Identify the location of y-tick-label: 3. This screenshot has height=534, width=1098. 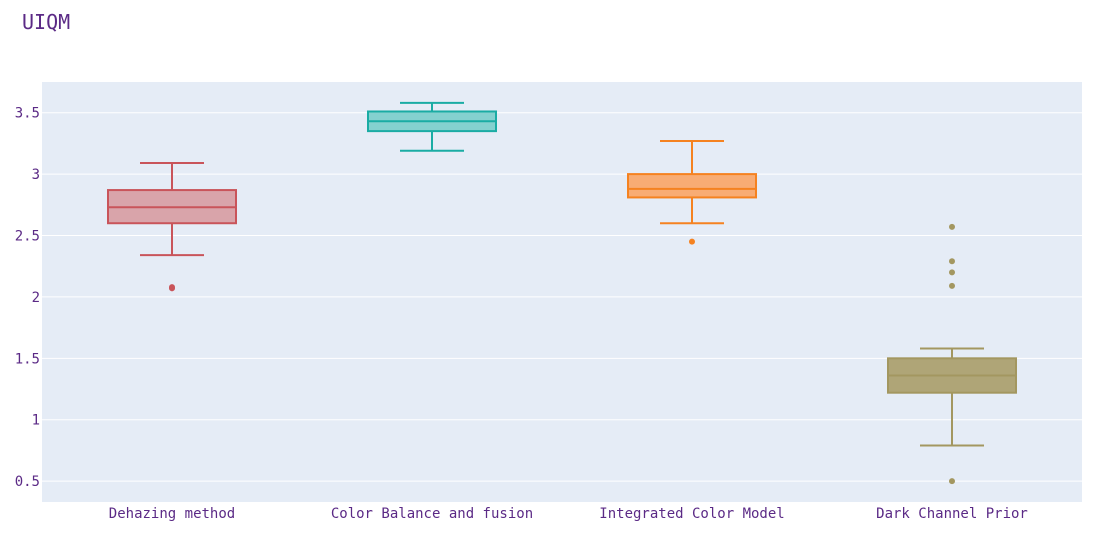
(36, 175).